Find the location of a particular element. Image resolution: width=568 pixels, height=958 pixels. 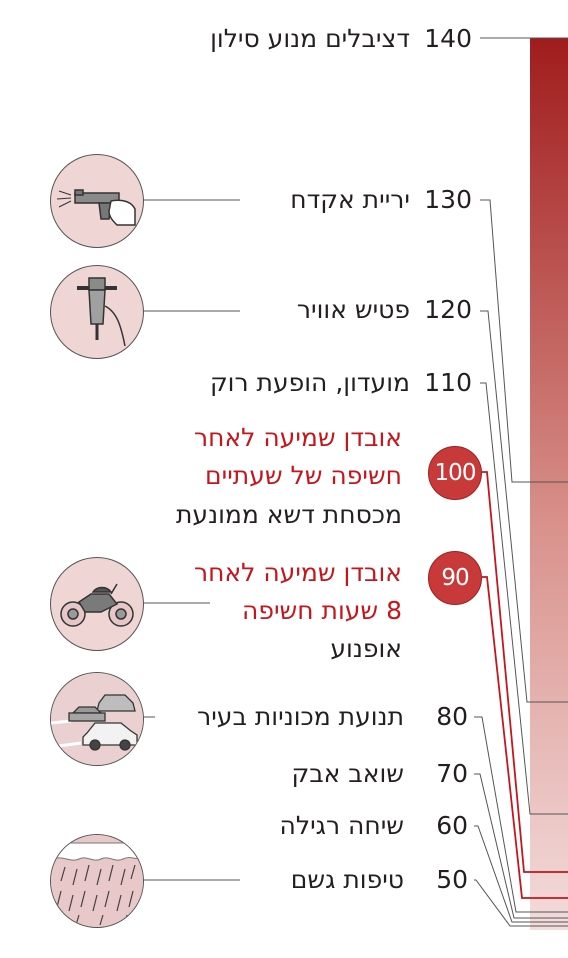

hearing-loss-warning-100-line2: חשיפה של שעתיים is located at coordinates (303, 475).